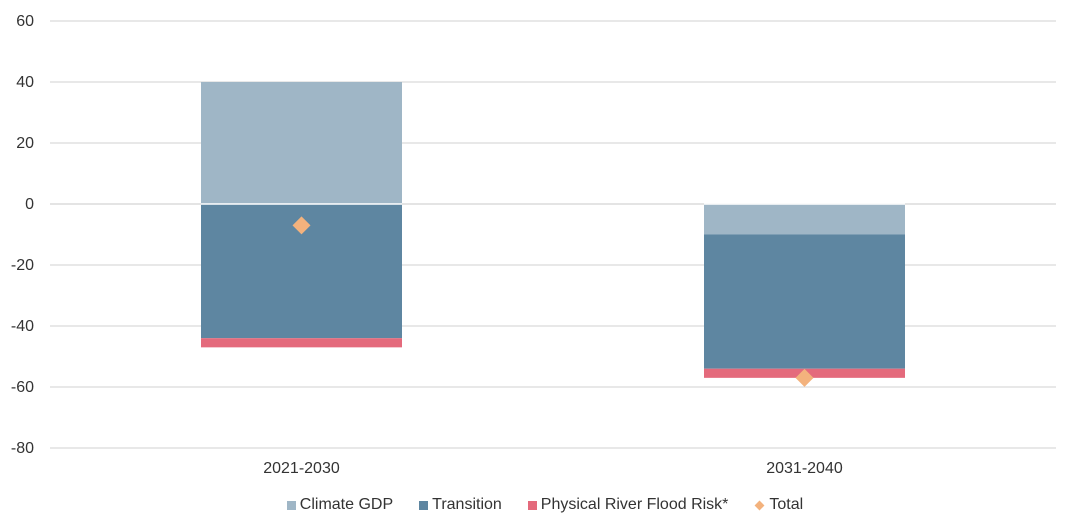 The height and width of the screenshot is (530, 1090). Describe the element at coordinates (346, 504) in the screenshot. I see `legend-label: Climate GDP` at that location.